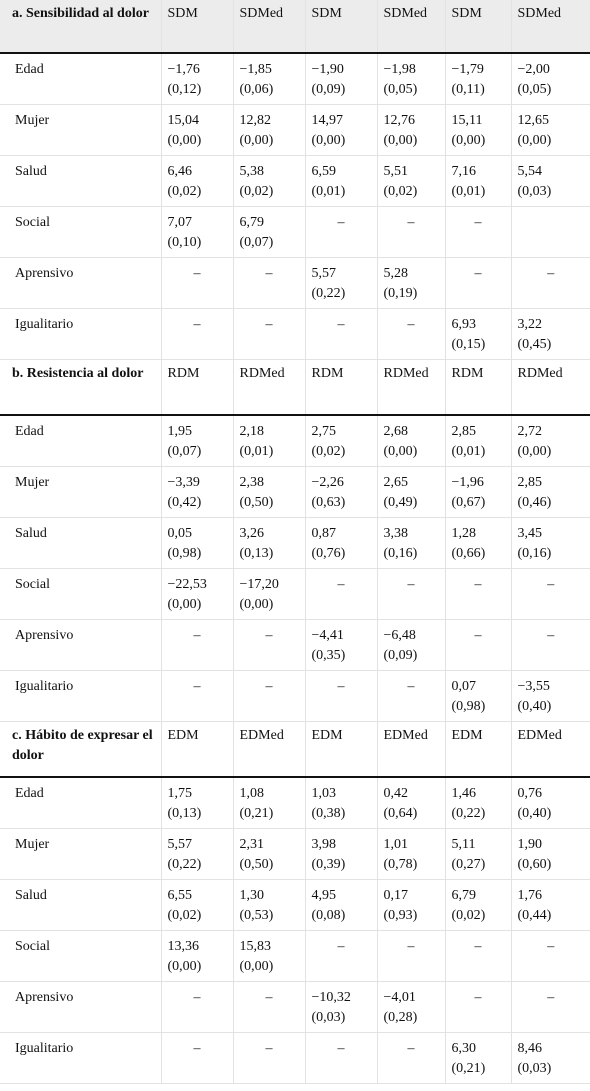 The image size is (590, 1091). I want to click on coefficient: −1,98, so click(399, 69).